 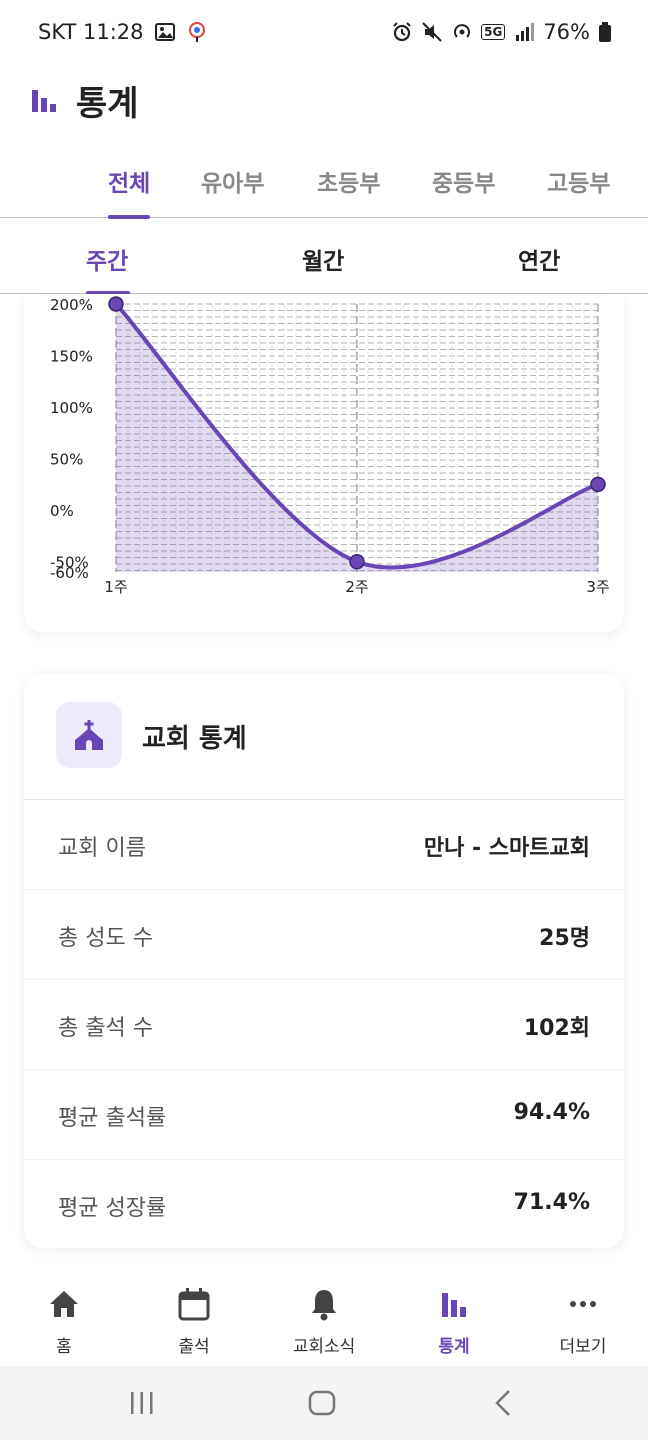 I want to click on y-tick-label: 100%, so click(x=71, y=408).